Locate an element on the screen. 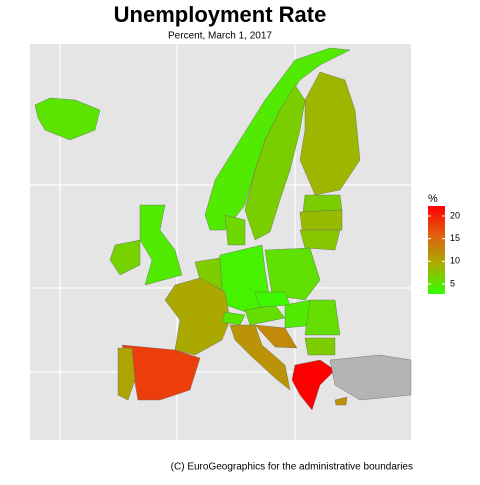 The height and width of the screenshot is (485, 480). legend: 5 10 15 20 is located at coordinates (444, 249).